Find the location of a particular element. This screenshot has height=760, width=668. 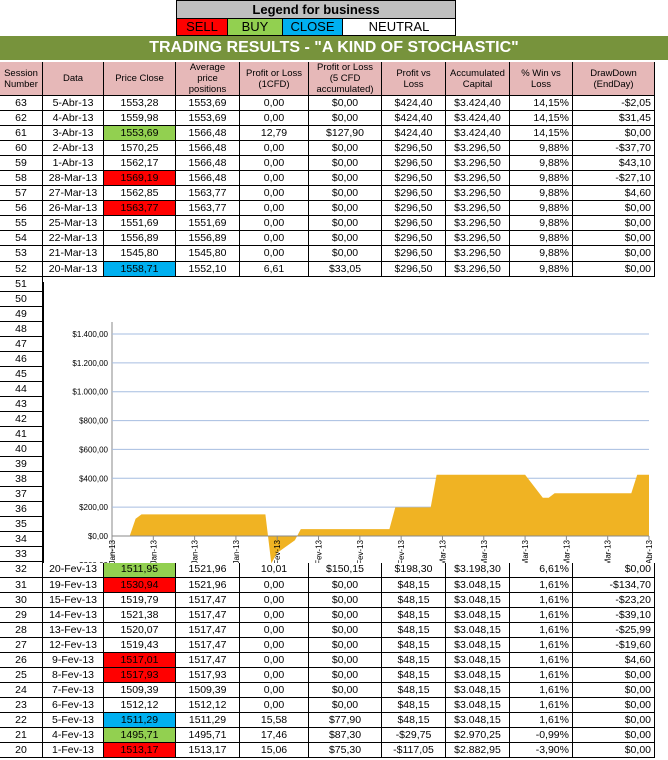

cell-2: 1495,71 is located at coordinates (140, 735).